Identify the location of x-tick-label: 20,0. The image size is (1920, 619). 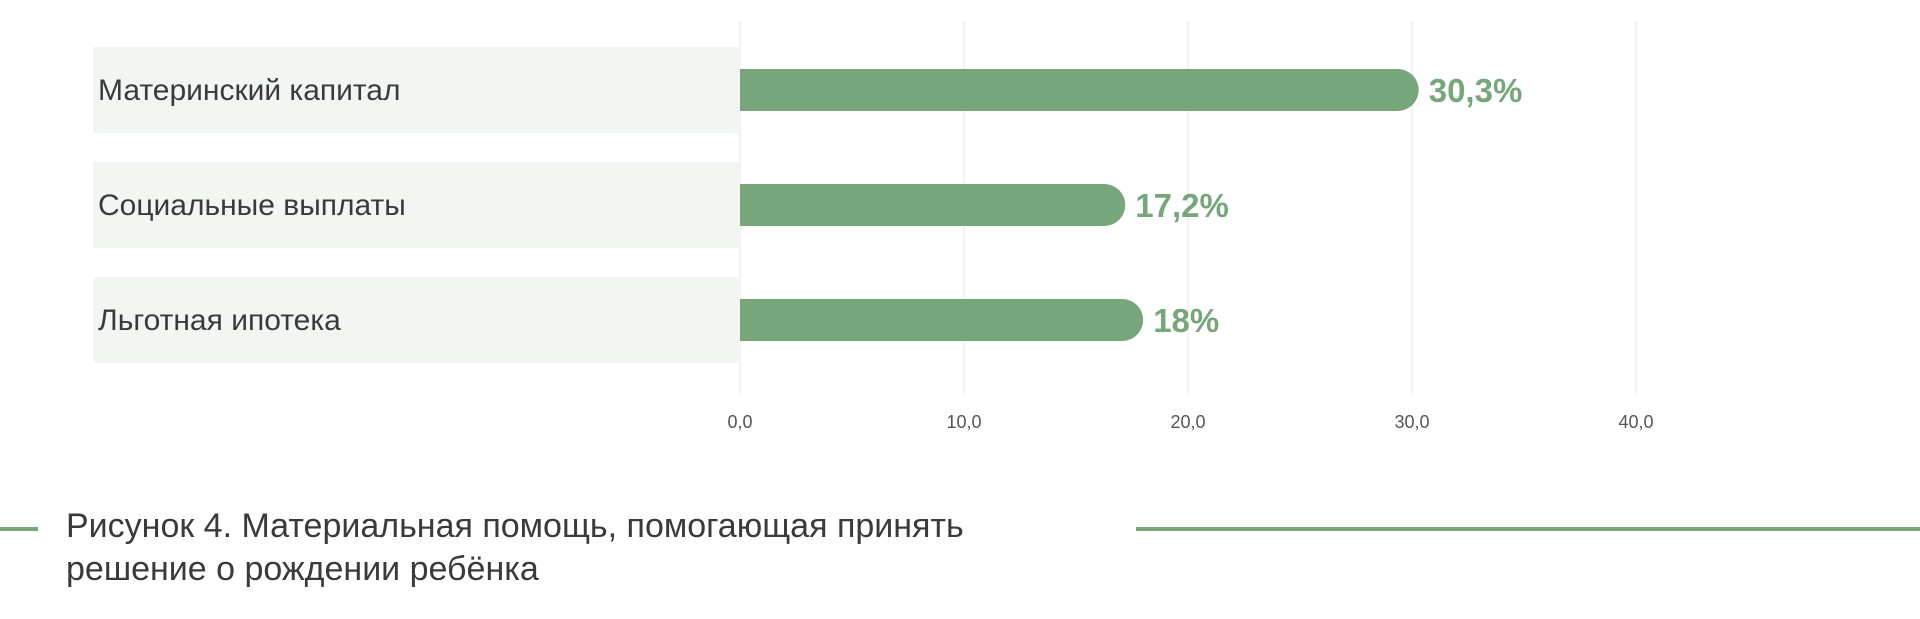
(1187, 422).